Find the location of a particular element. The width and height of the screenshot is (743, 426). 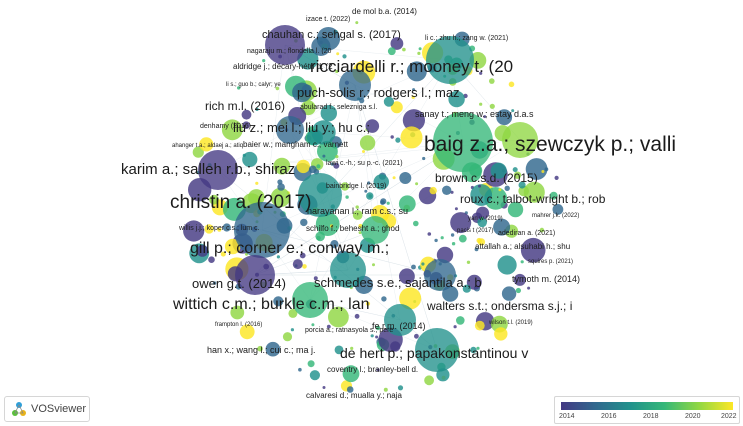

node-label: wittich c.m.; burkle c.m.; lan is located at coordinates (271, 304).